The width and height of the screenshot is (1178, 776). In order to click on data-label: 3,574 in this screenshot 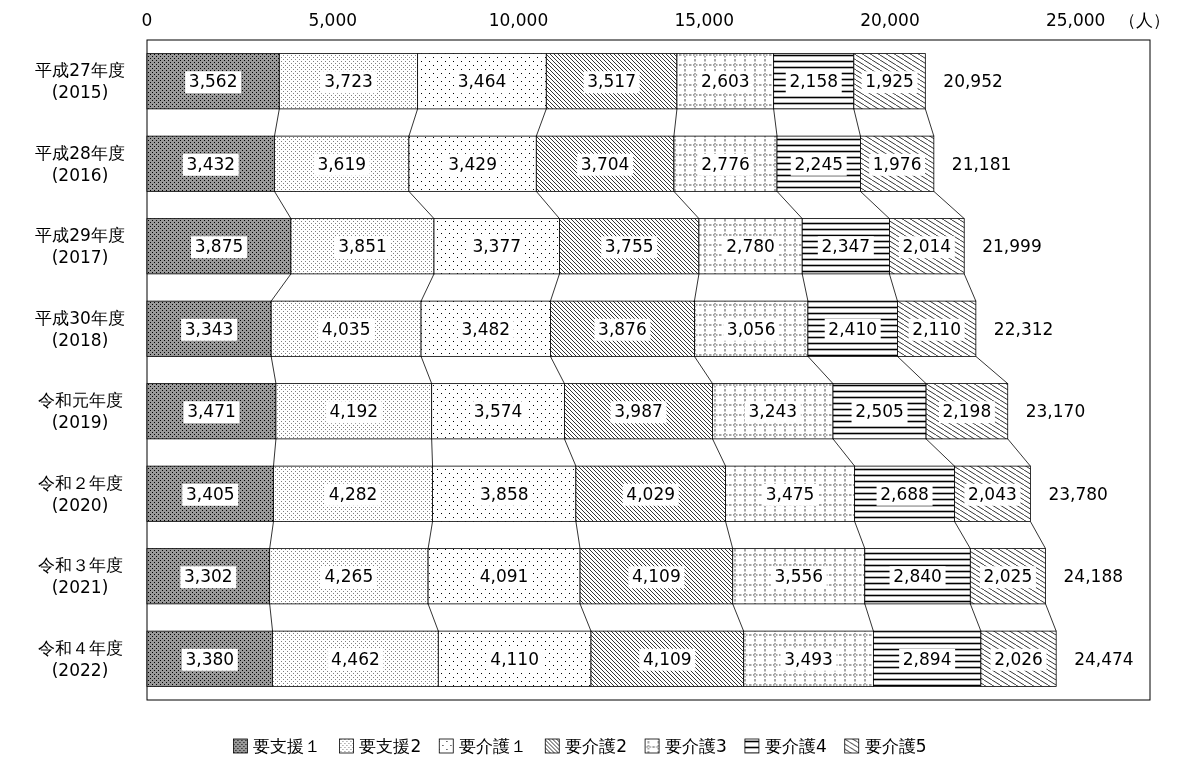, I will do `click(498, 411)`.